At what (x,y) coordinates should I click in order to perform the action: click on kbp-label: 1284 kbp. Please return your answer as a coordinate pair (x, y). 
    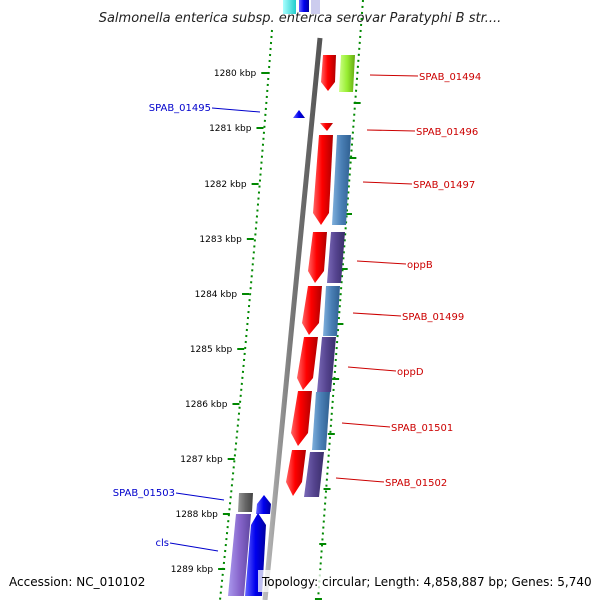
    Looking at the image, I should click on (216, 295).